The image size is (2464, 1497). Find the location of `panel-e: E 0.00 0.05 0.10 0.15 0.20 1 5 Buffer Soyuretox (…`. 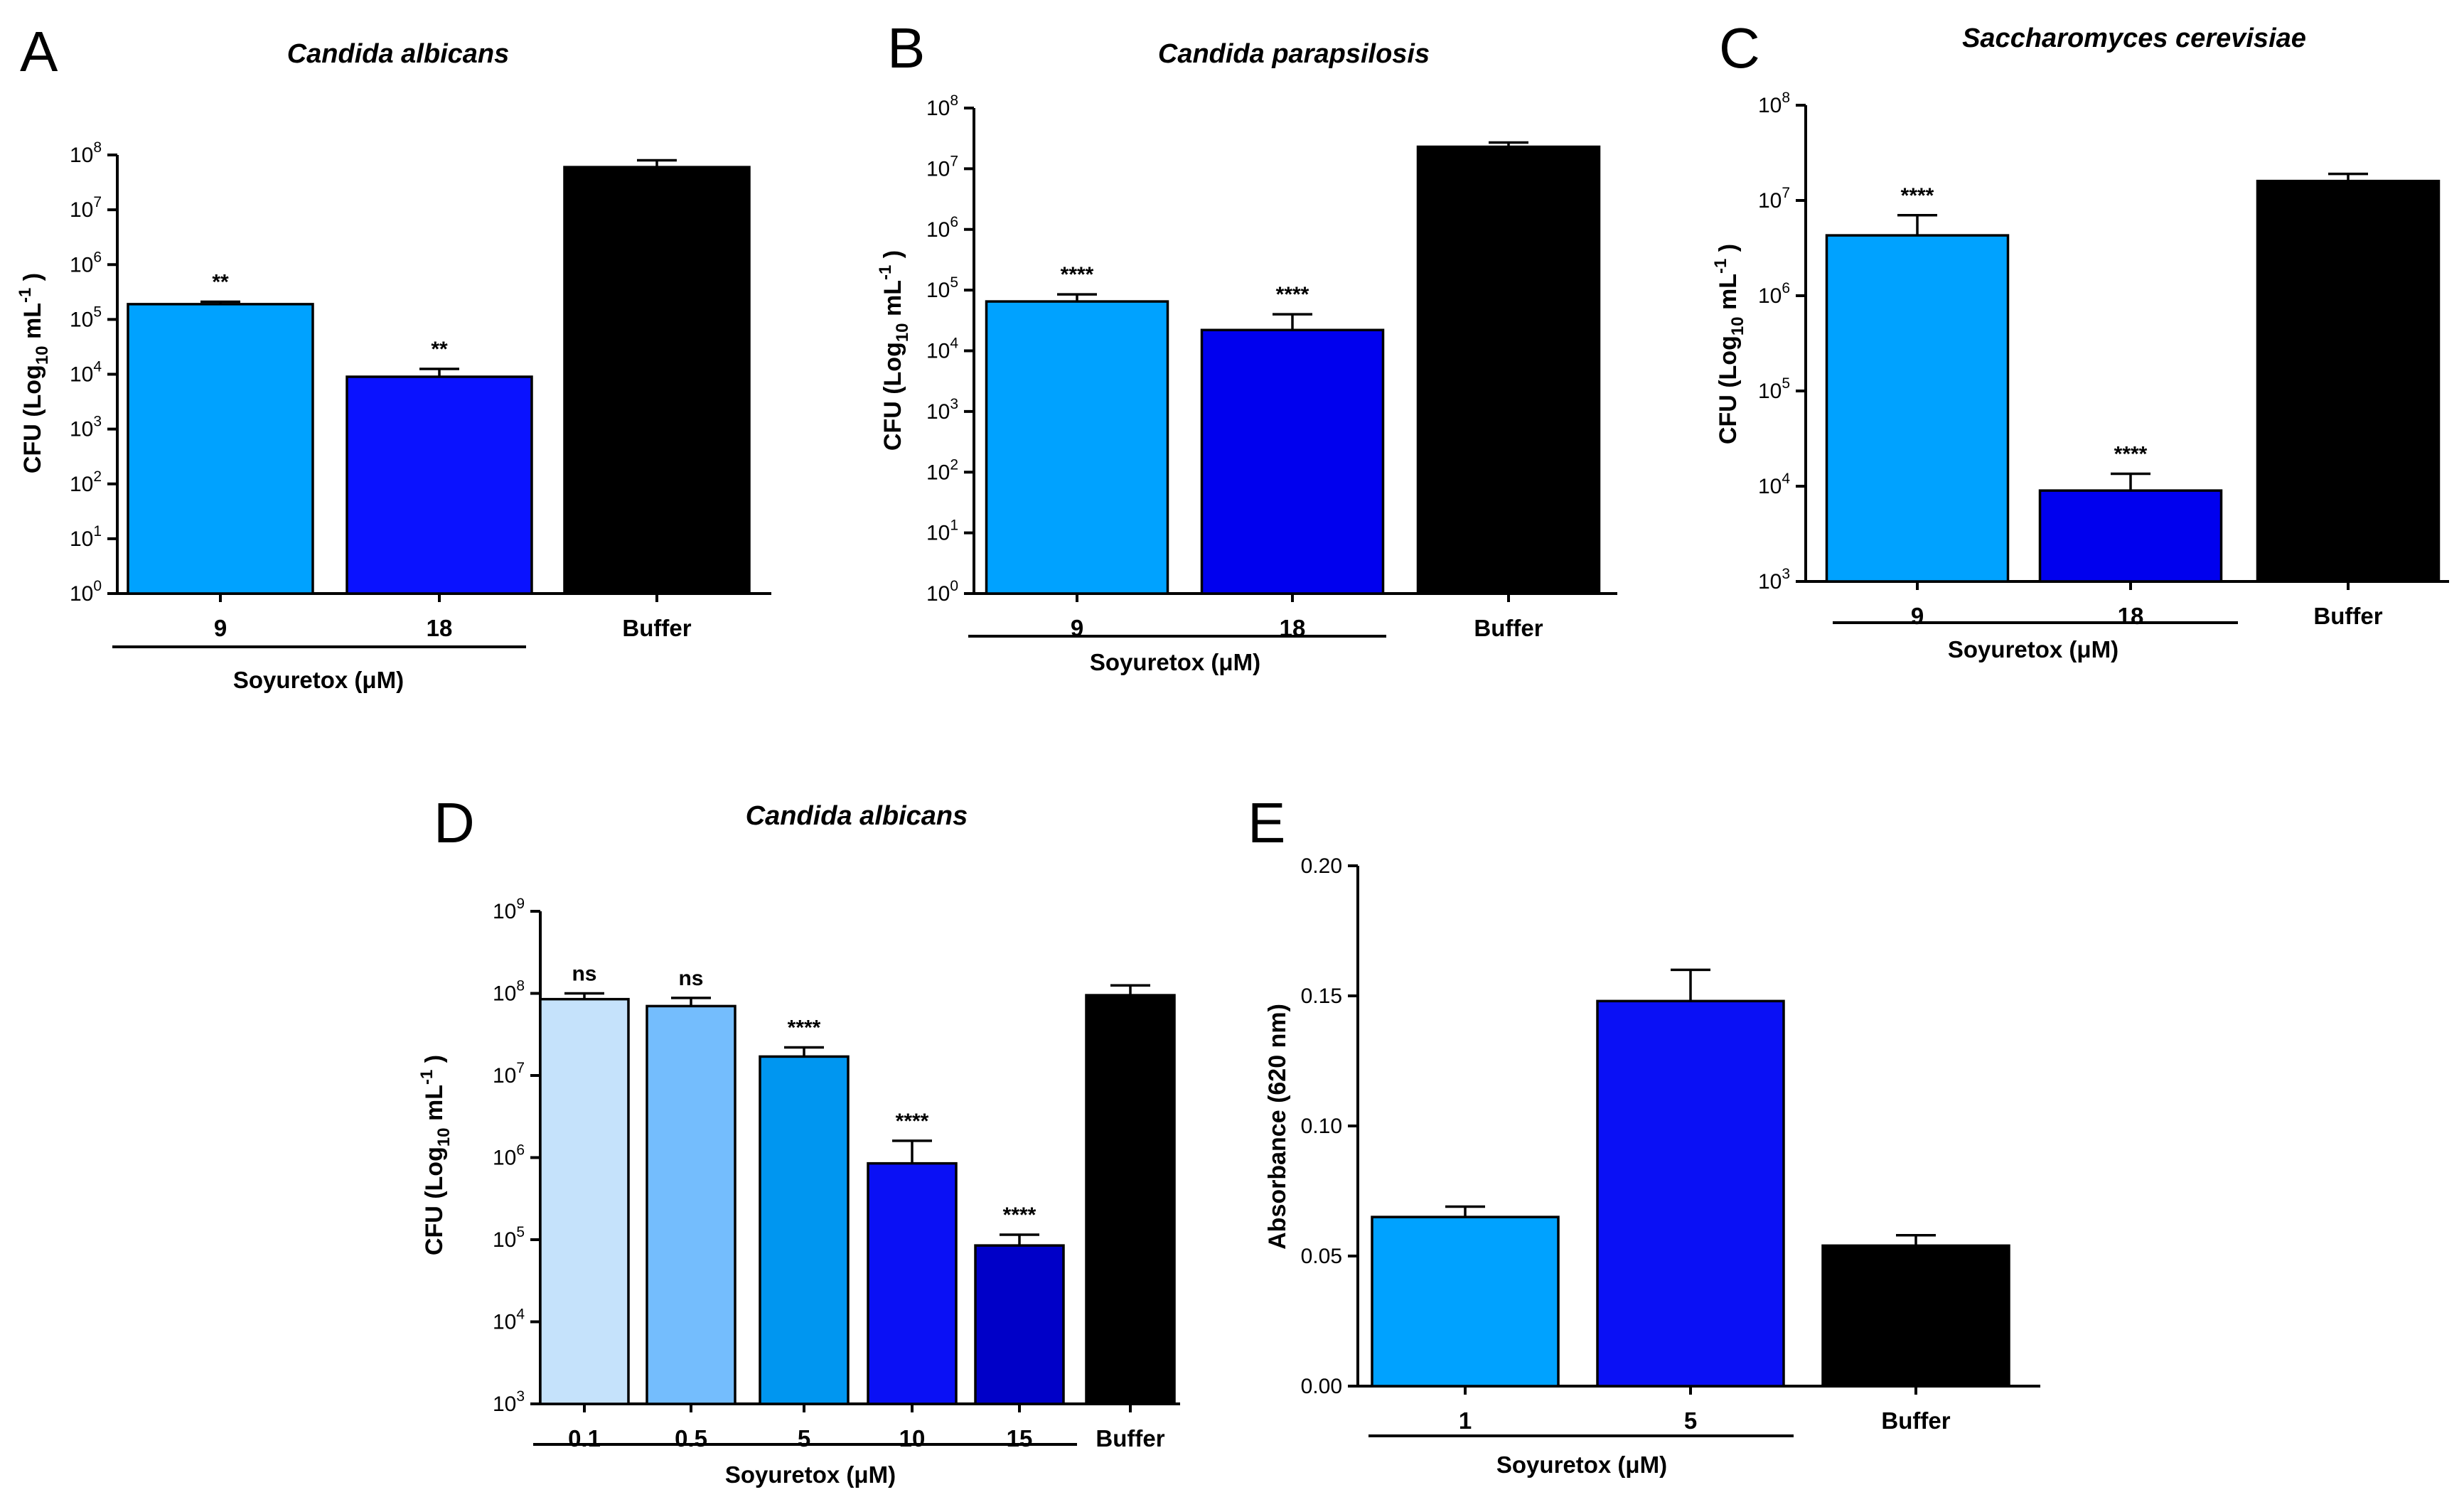

panel-e: E 0.00 0.05 0.10 0.15 0.20 1 5 Buffer Soyuretox (… is located at coordinates (1644, 1134).